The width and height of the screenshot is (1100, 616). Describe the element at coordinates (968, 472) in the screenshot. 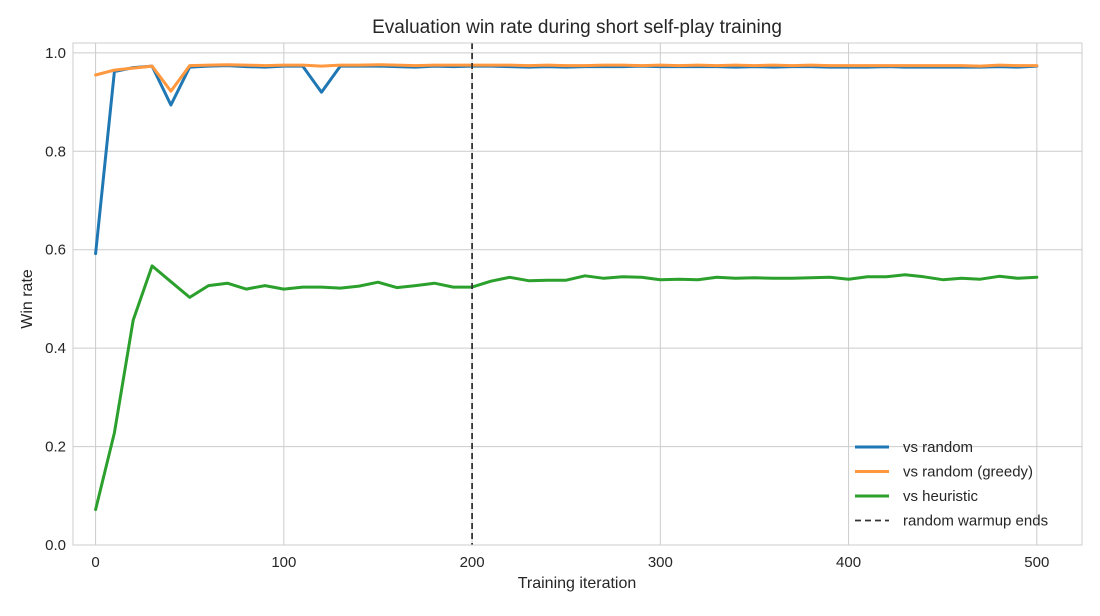

I see `legend-label: vs random (greedy)` at that location.